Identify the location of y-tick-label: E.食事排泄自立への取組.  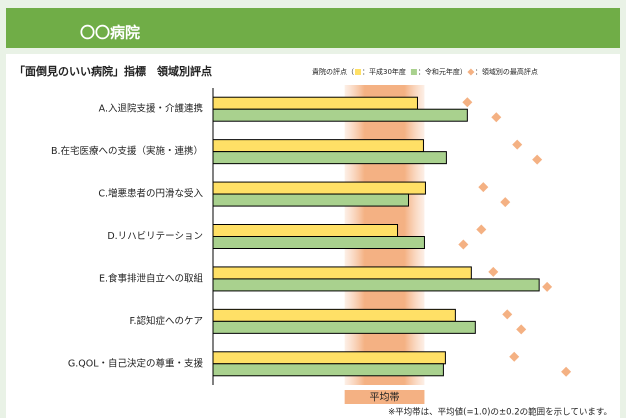
(151, 278).